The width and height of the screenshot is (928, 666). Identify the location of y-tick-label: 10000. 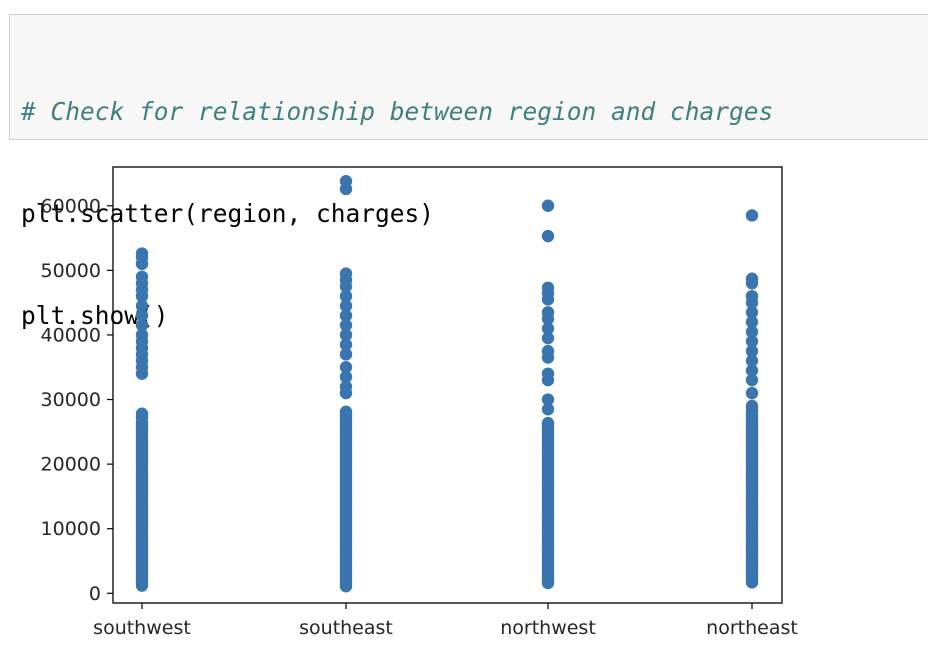
(71, 529).